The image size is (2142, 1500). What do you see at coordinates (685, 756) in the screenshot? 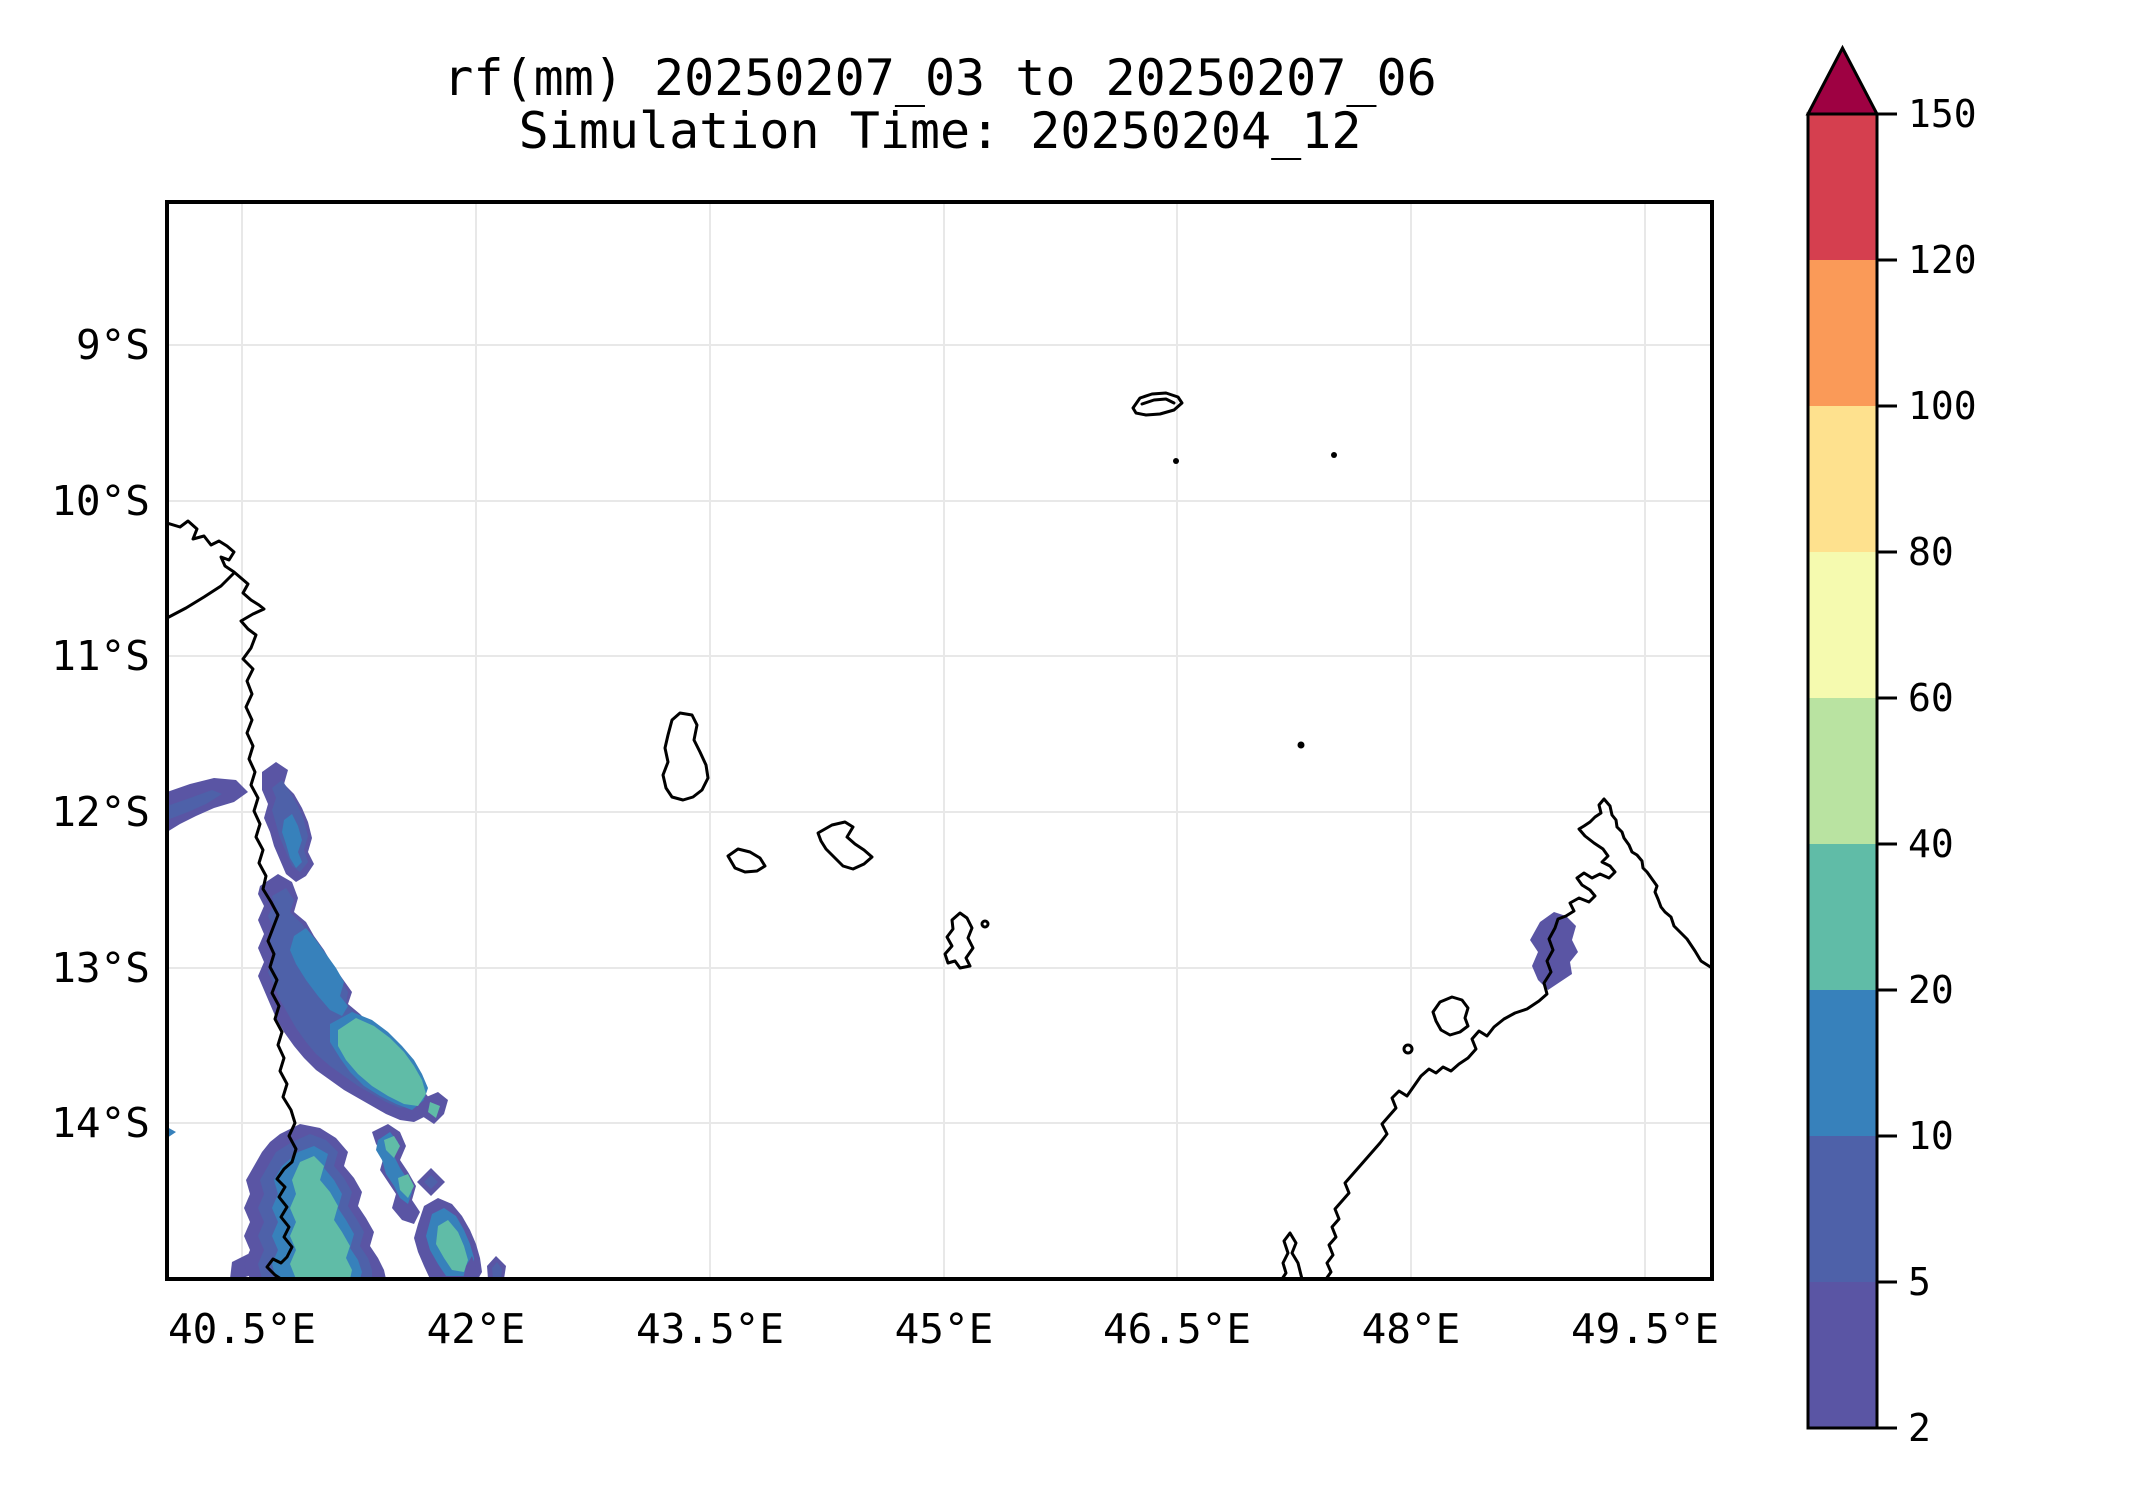
I see `island-tall` at bounding box center [685, 756].